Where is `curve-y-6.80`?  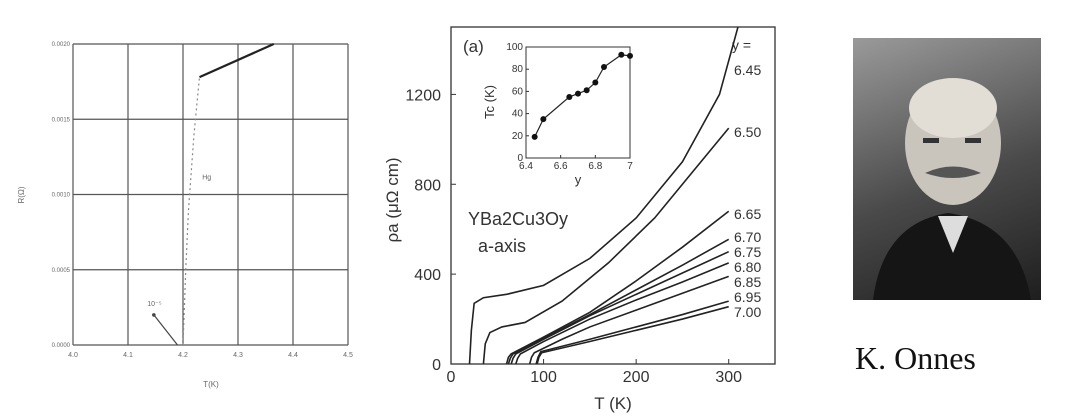
curve-y-6.80 is located at coordinates (622, 313).